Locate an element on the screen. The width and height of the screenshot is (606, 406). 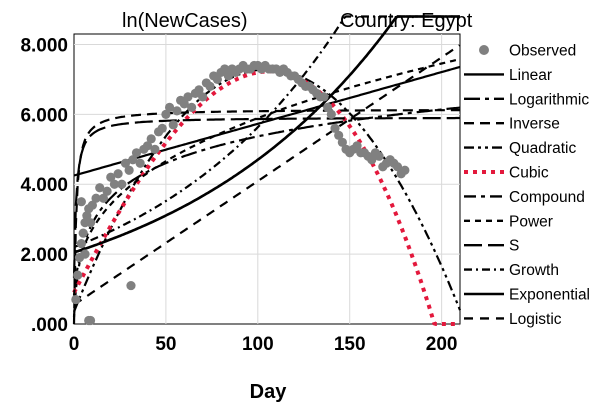
x-tick-label: 150 is located at coordinates (350, 344).